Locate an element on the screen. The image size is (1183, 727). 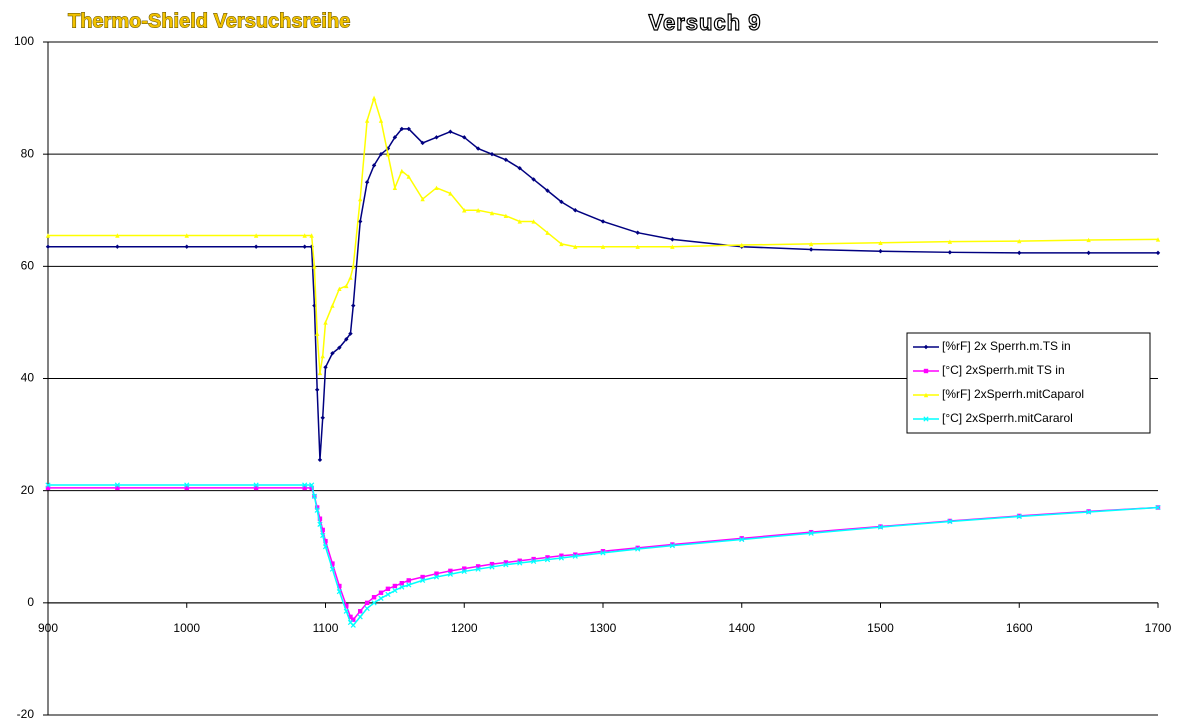
y-tick-label: 0 is located at coordinates (30, 602).